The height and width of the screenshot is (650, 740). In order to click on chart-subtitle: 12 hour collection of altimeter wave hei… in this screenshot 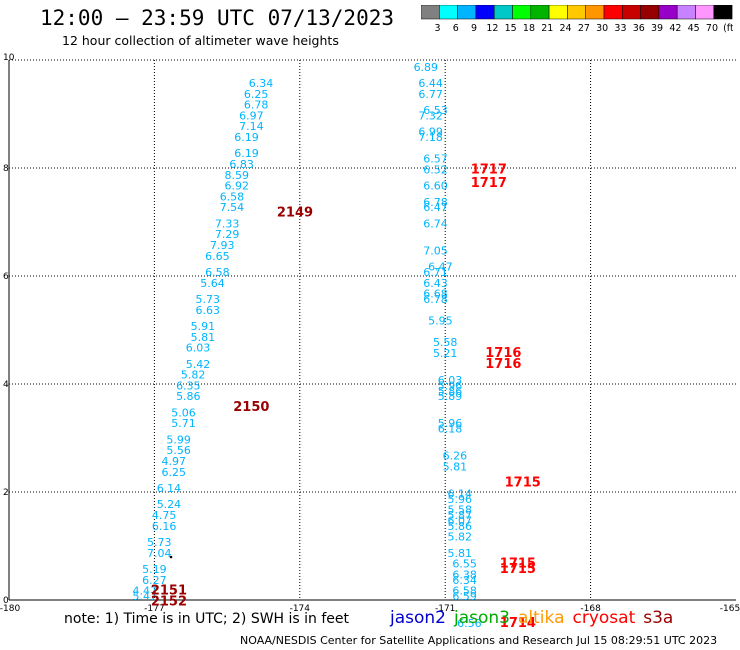, I will do `click(200, 40)`.